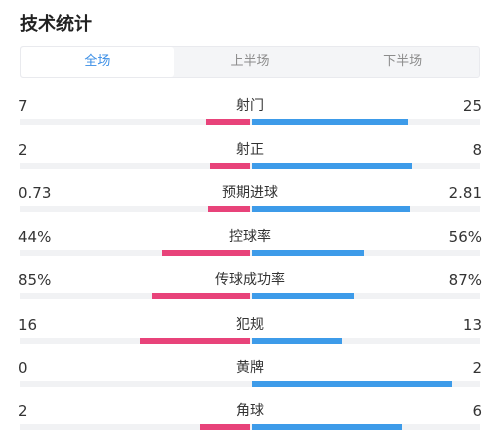 The image size is (500, 441). Describe the element at coordinates (35, 193) in the screenshot. I see `home-value: 0.73` at that location.